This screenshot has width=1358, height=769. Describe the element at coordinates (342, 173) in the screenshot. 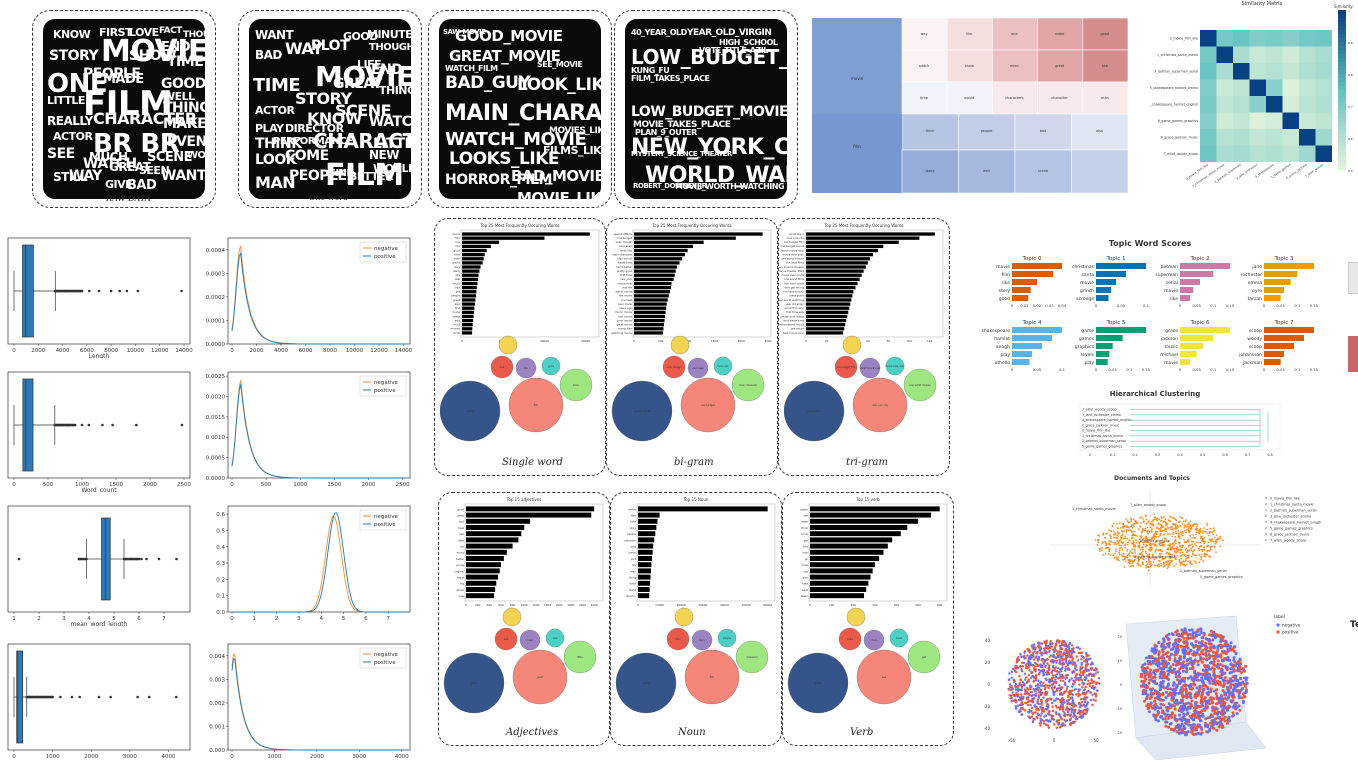

I see `wordcloud-word: FIND` at that location.